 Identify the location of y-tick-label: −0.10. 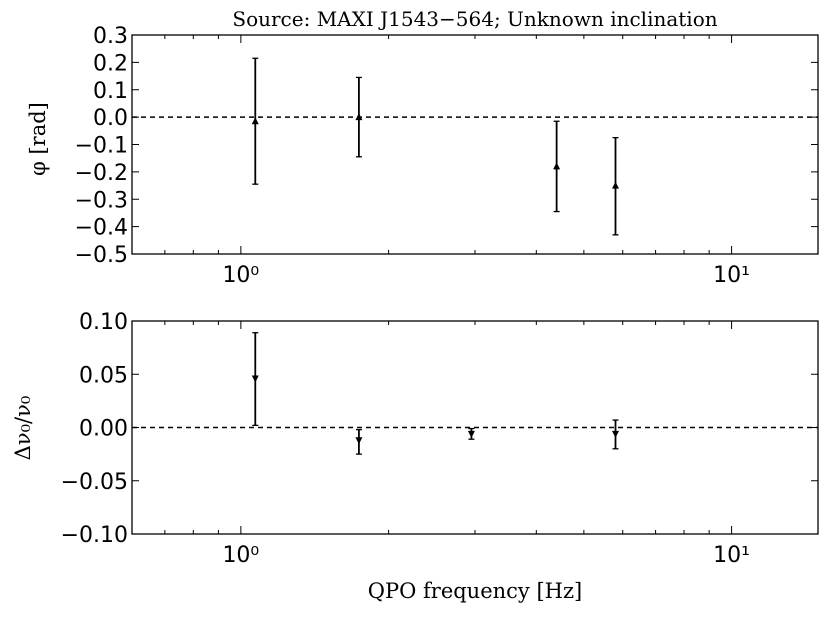
(94, 535).